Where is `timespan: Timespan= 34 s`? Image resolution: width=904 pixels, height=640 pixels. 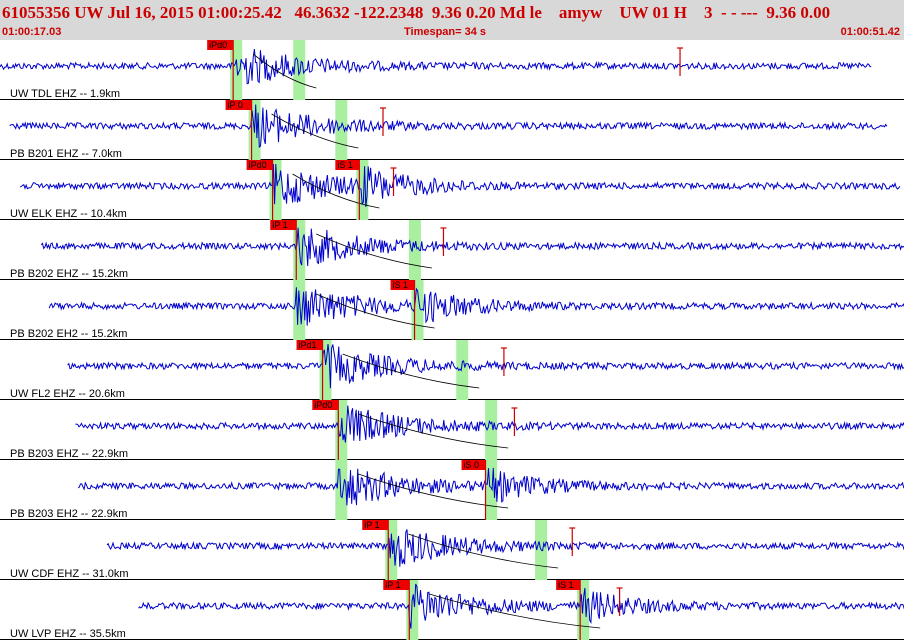 timespan: Timespan= 34 s is located at coordinates (445, 32).